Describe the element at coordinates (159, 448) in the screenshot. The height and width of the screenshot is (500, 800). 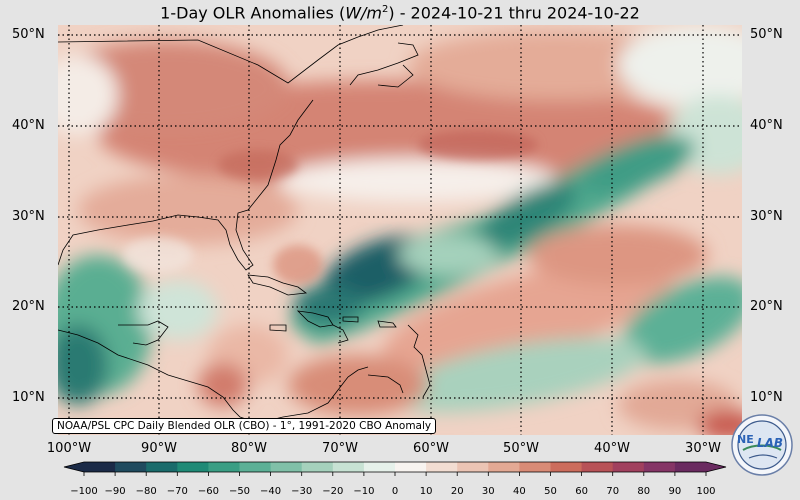
I see `lon-label: 90°W` at that location.